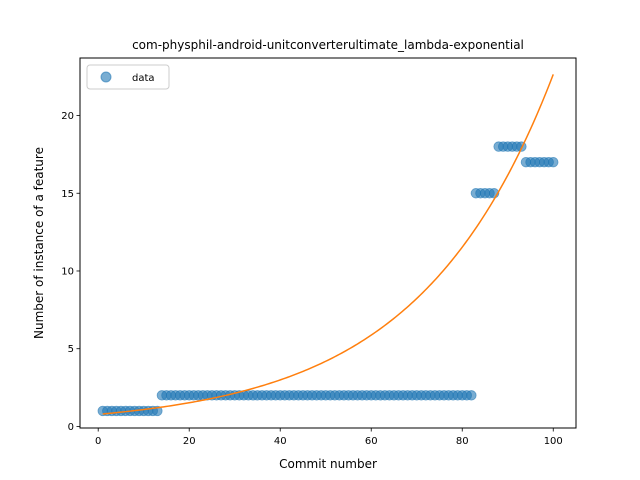  I want to click on x-axis: 0 20 40 60 80 100, so click(329, 437).